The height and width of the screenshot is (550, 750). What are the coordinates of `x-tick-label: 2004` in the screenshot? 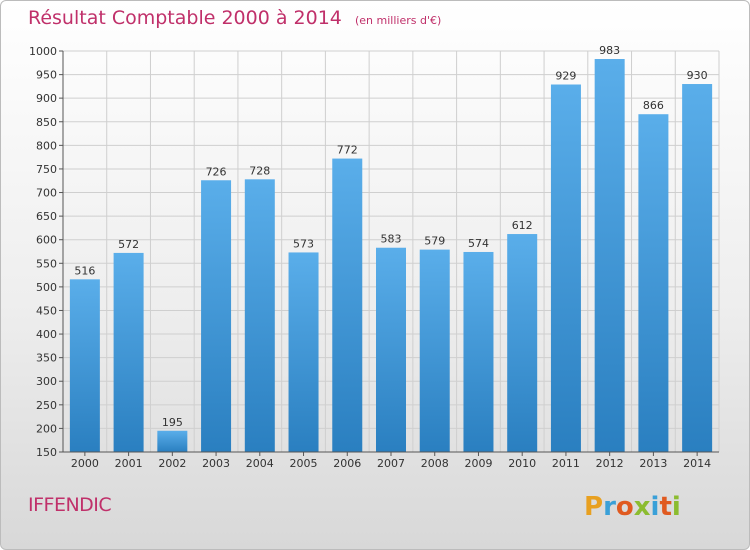 It's located at (260, 463).